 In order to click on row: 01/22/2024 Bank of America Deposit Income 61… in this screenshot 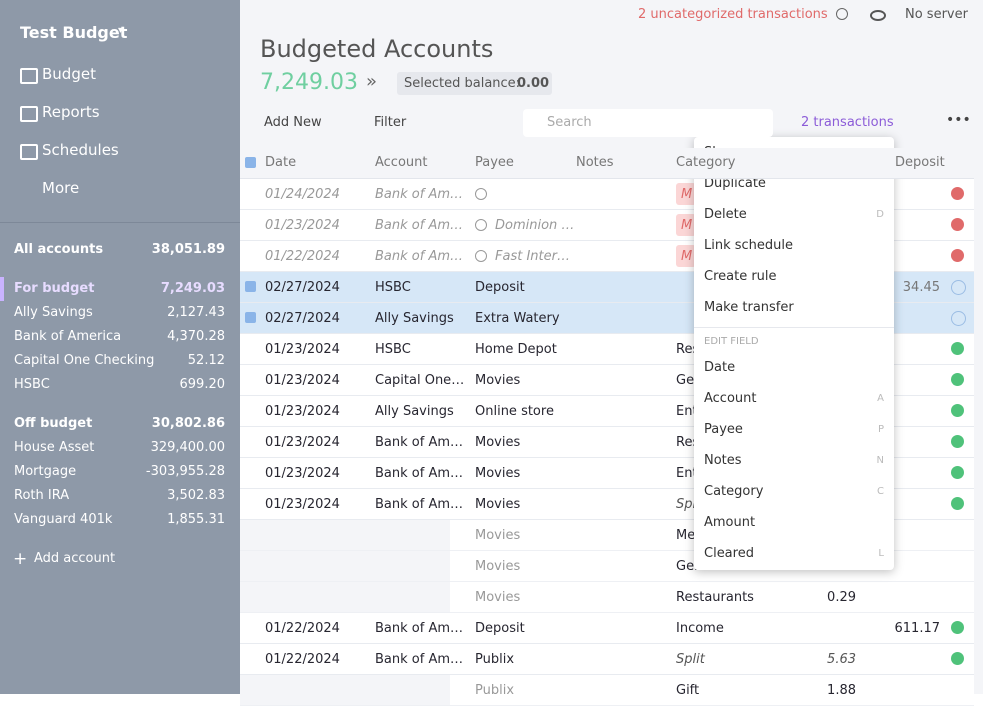, I will do `click(607, 628)`.